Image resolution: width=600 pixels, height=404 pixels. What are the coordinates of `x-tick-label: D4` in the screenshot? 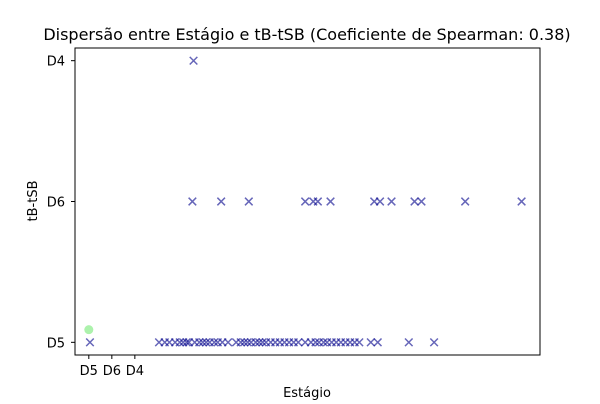 It's located at (135, 371).